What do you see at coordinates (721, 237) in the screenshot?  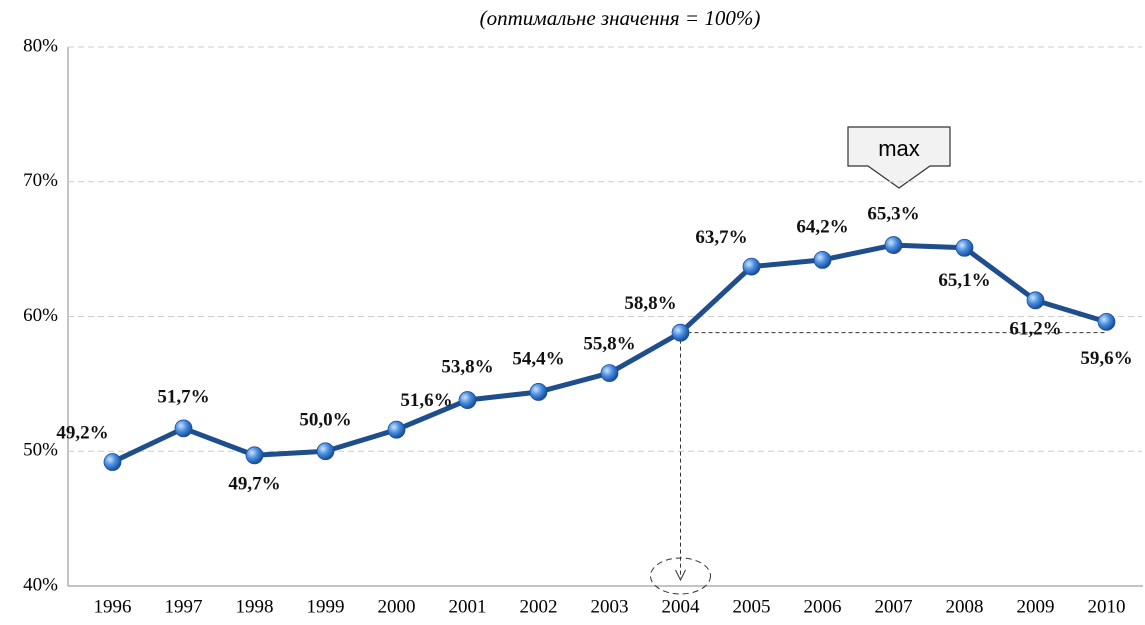 I see `data-label: 63,7%` at bounding box center [721, 237].